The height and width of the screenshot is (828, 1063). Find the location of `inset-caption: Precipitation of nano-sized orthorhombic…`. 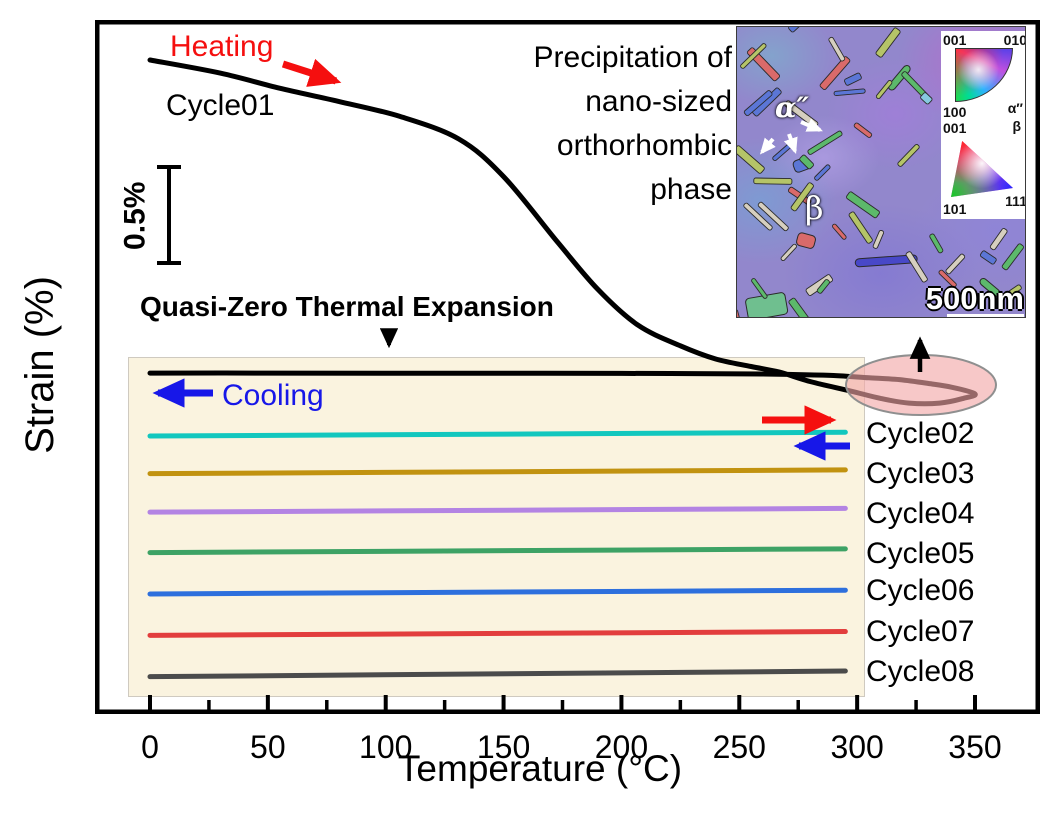

inset-caption: Precipitation of nano-sized orthorhombic… is located at coordinates (632, 123).